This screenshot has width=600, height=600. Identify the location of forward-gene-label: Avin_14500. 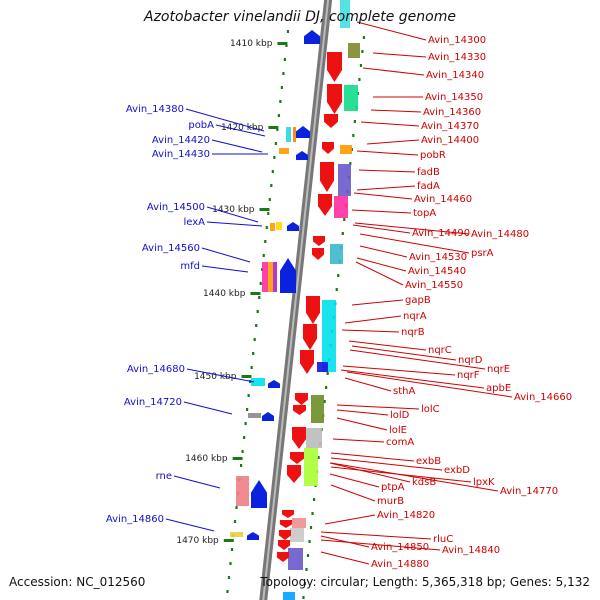
(176, 207).